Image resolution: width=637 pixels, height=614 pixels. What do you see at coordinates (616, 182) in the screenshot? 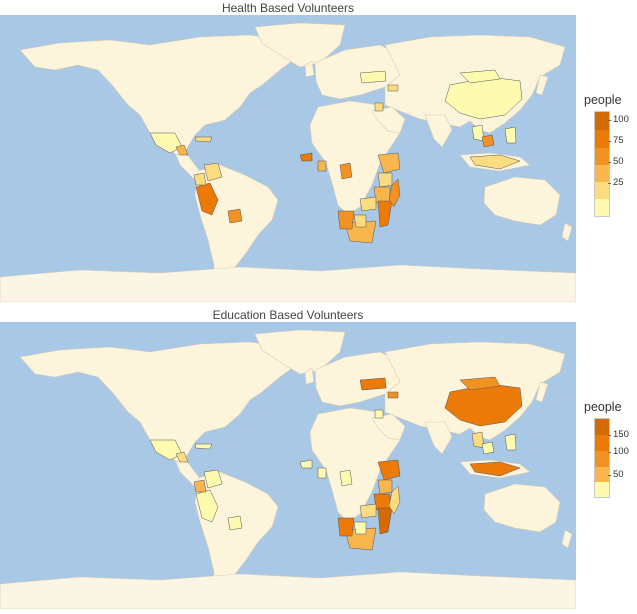
I see `legend-tick: 25` at bounding box center [616, 182].